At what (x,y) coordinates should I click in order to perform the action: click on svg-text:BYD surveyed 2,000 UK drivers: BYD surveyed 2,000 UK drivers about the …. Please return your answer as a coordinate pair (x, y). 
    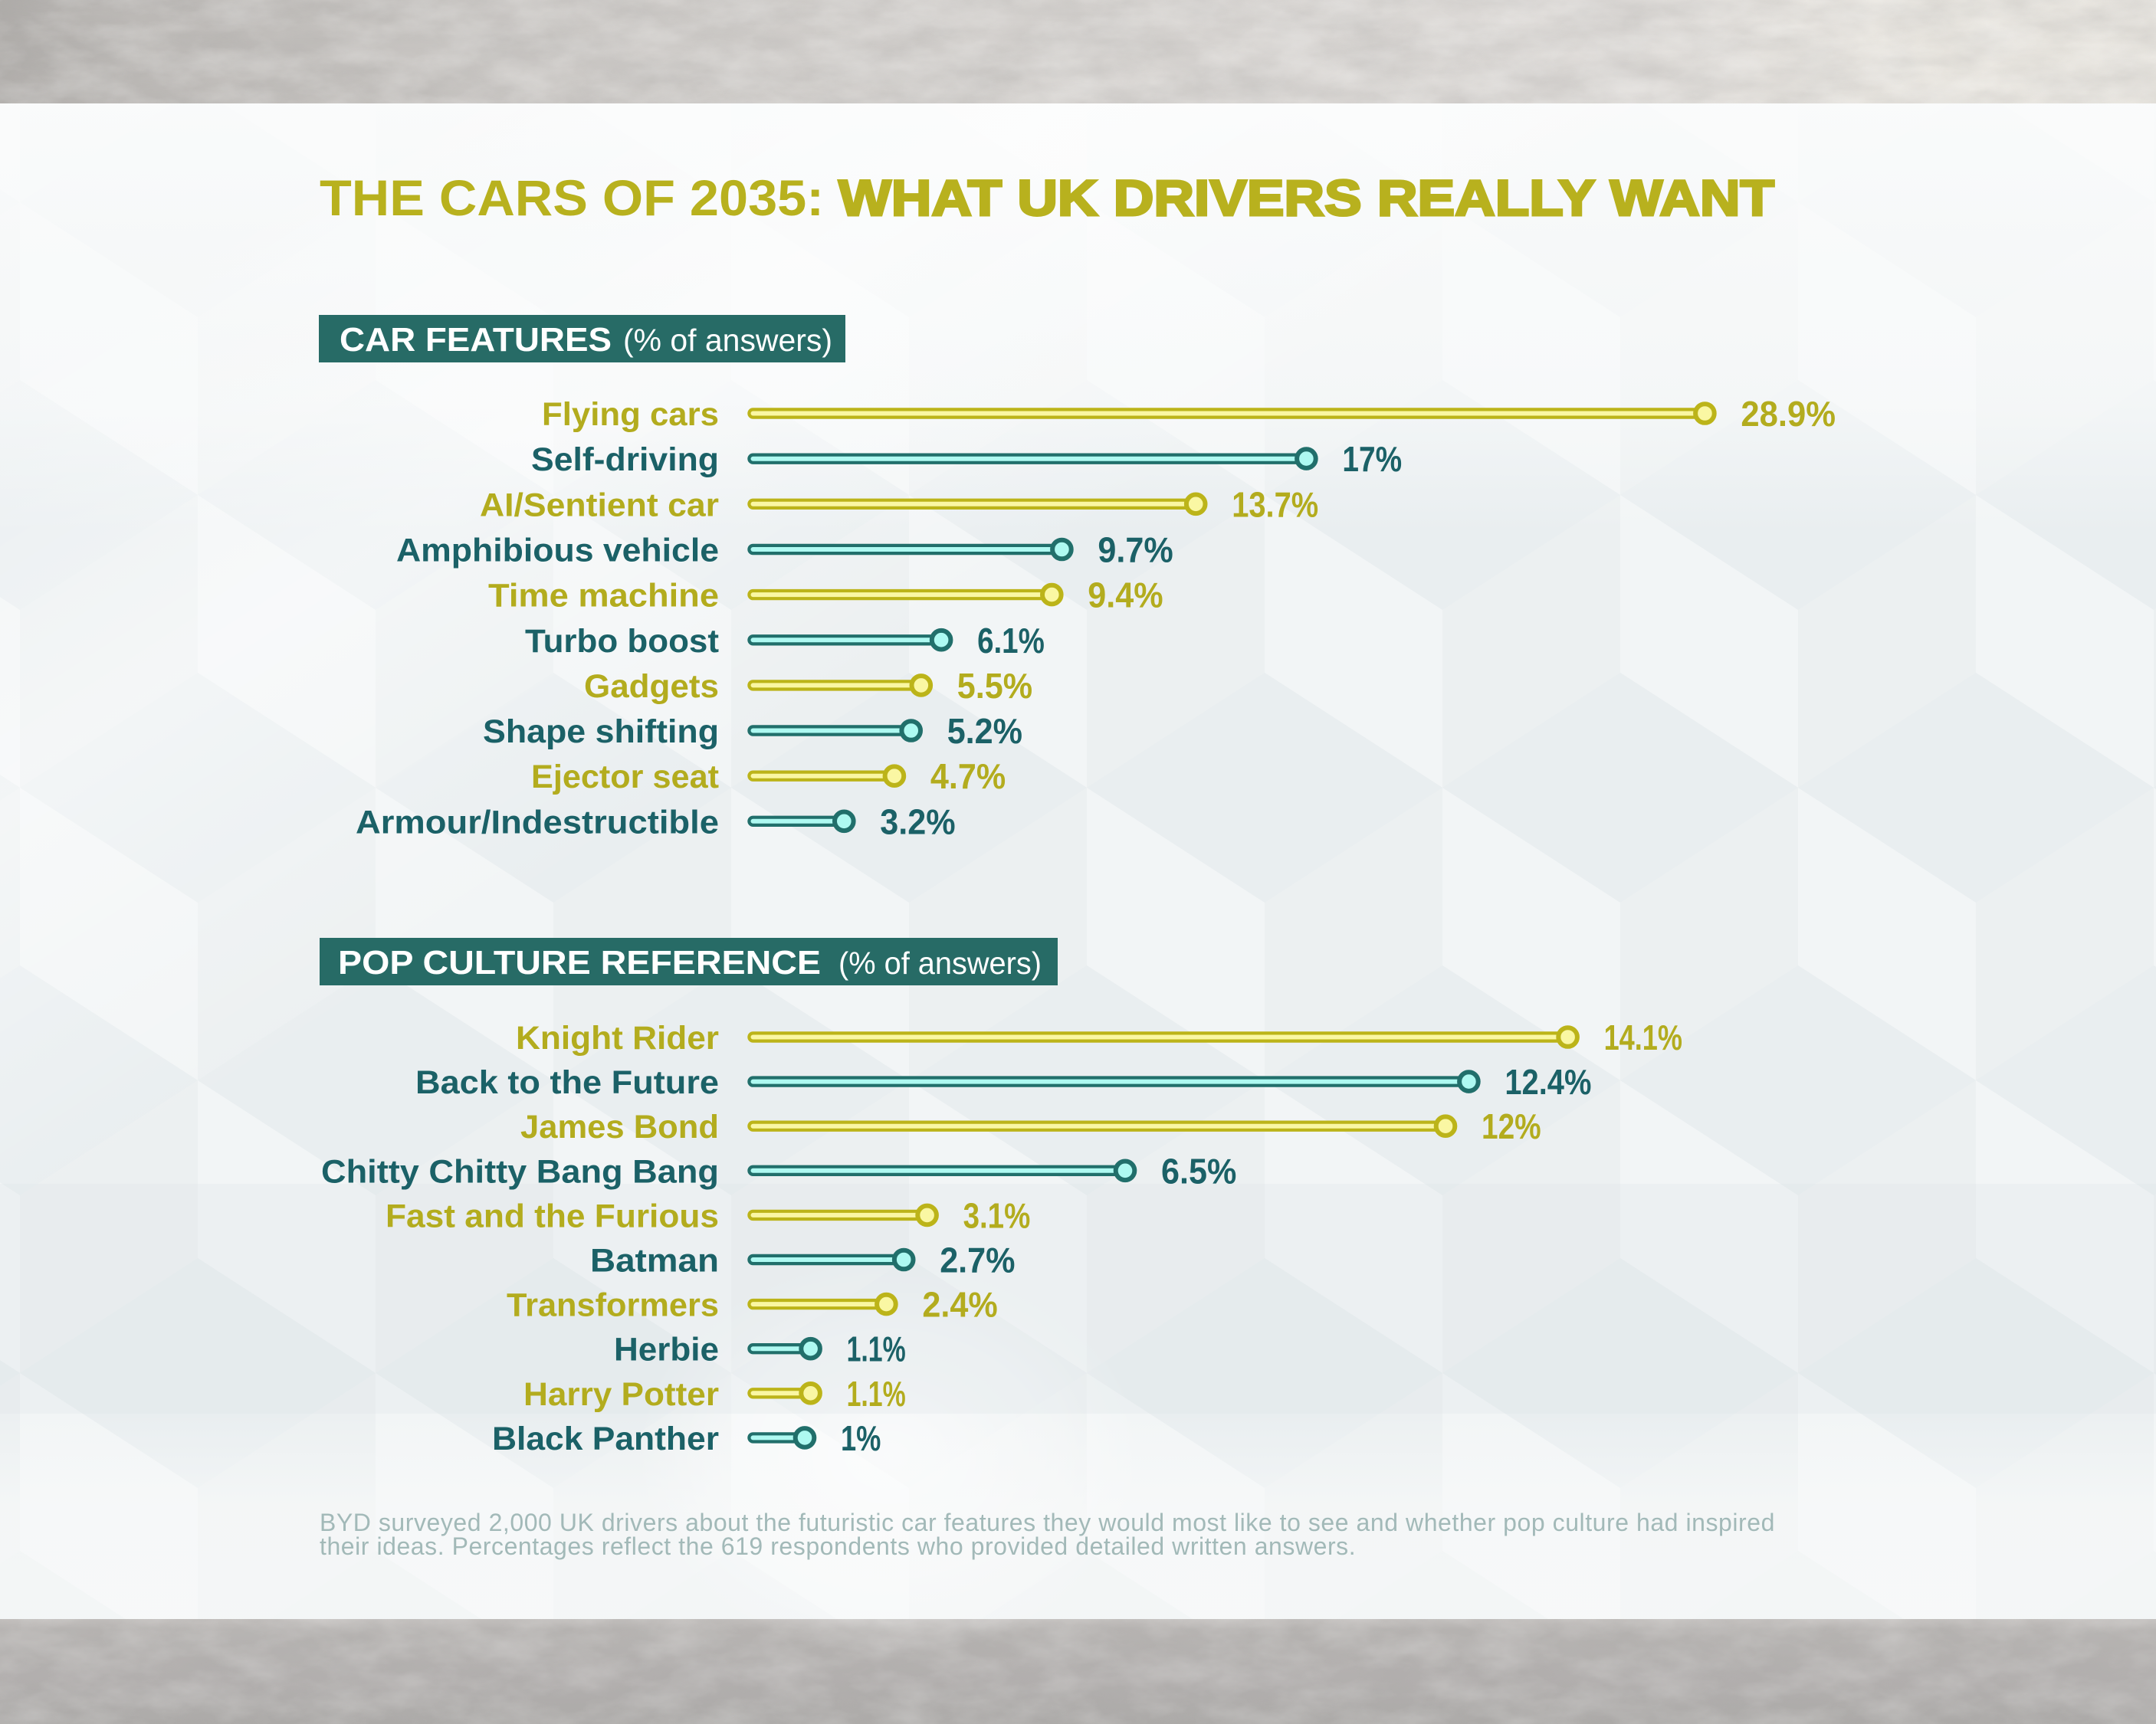
    Looking at the image, I should click on (1047, 1522).